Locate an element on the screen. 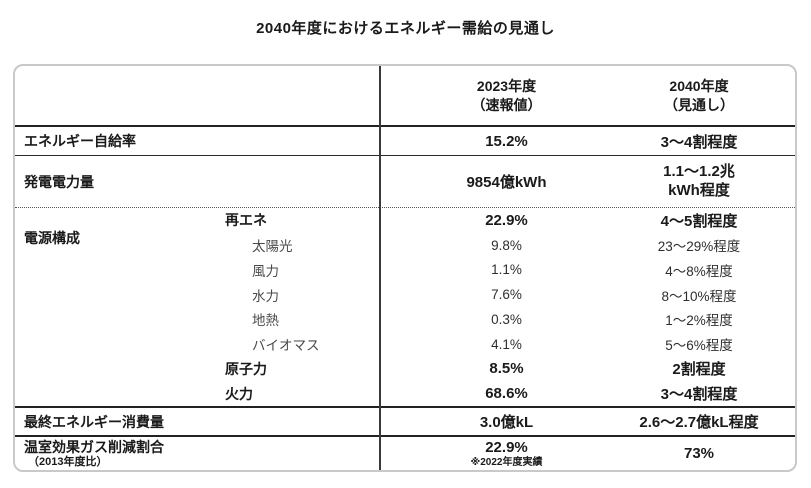 The width and height of the screenshot is (811, 488). value-2040: 4～8%程度 is located at coordinates (699, 271).